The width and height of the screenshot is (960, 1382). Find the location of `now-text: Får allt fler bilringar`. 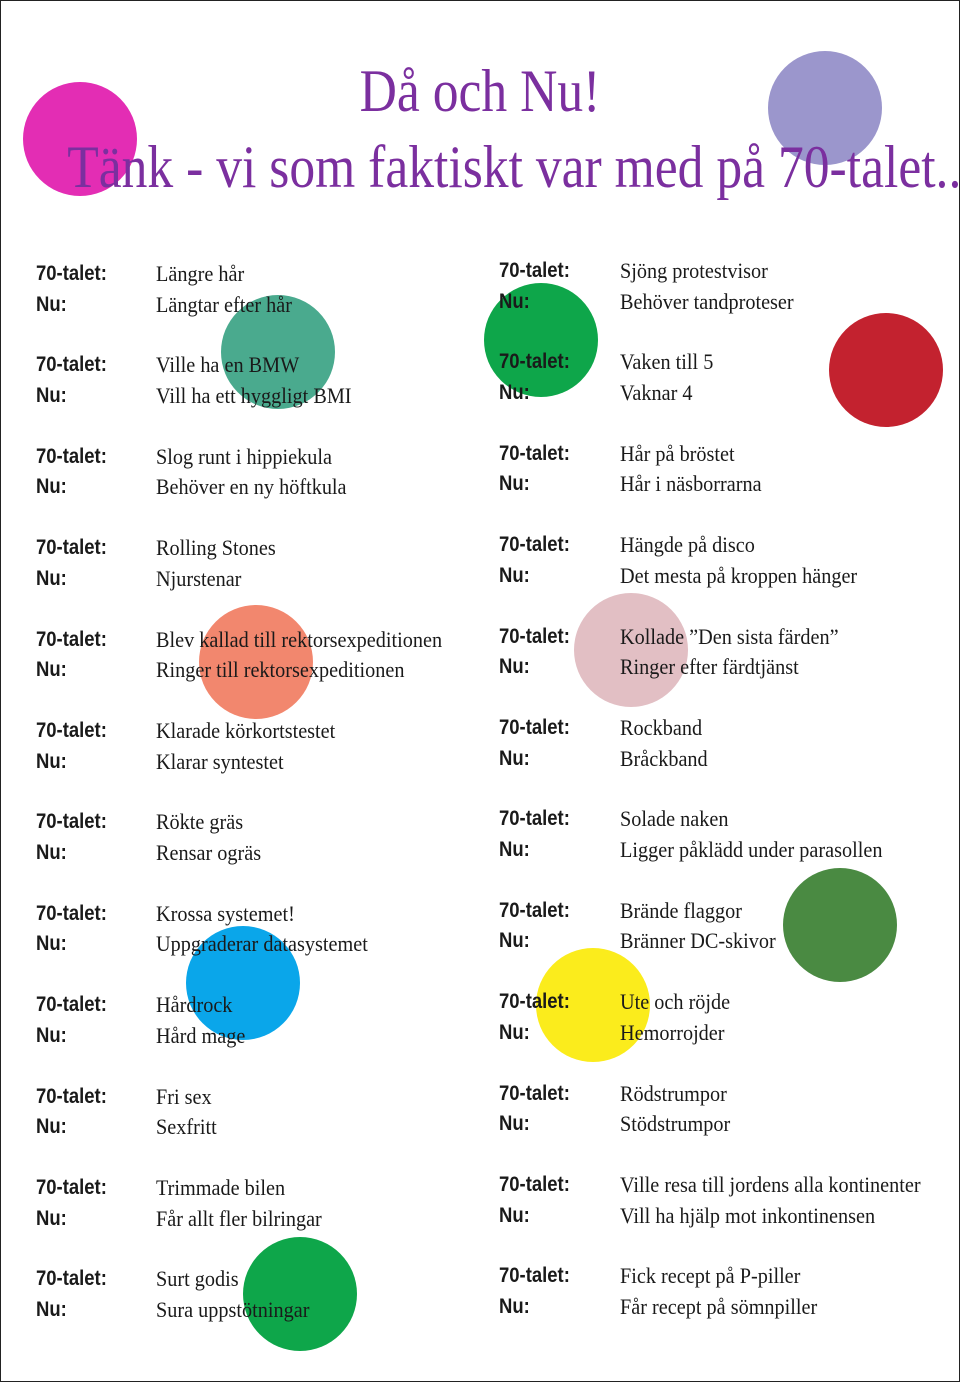

now-text: Får allt fler bilringar is located at coordinates (239, 1218).